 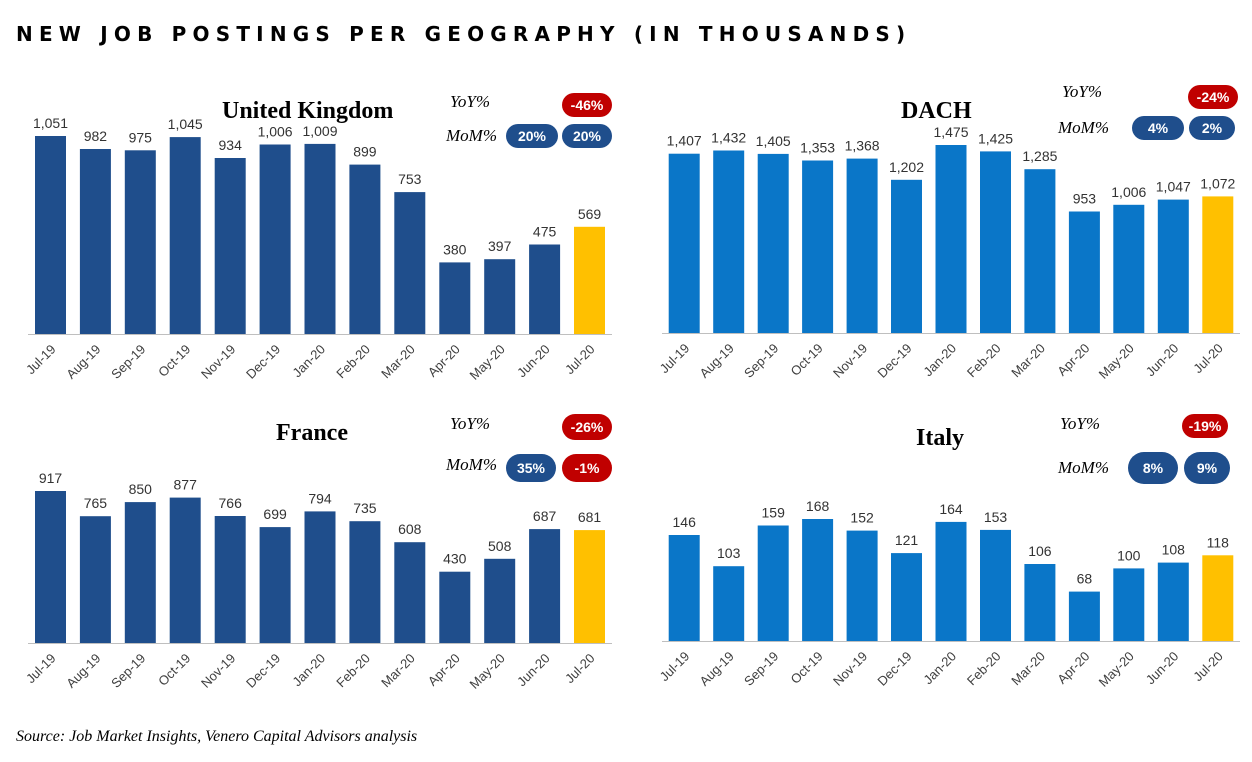 What do you see at coordinates (1173, 187) in the screenshot?
I see `data-label: 1,047` at bounding box center [1173, 187].